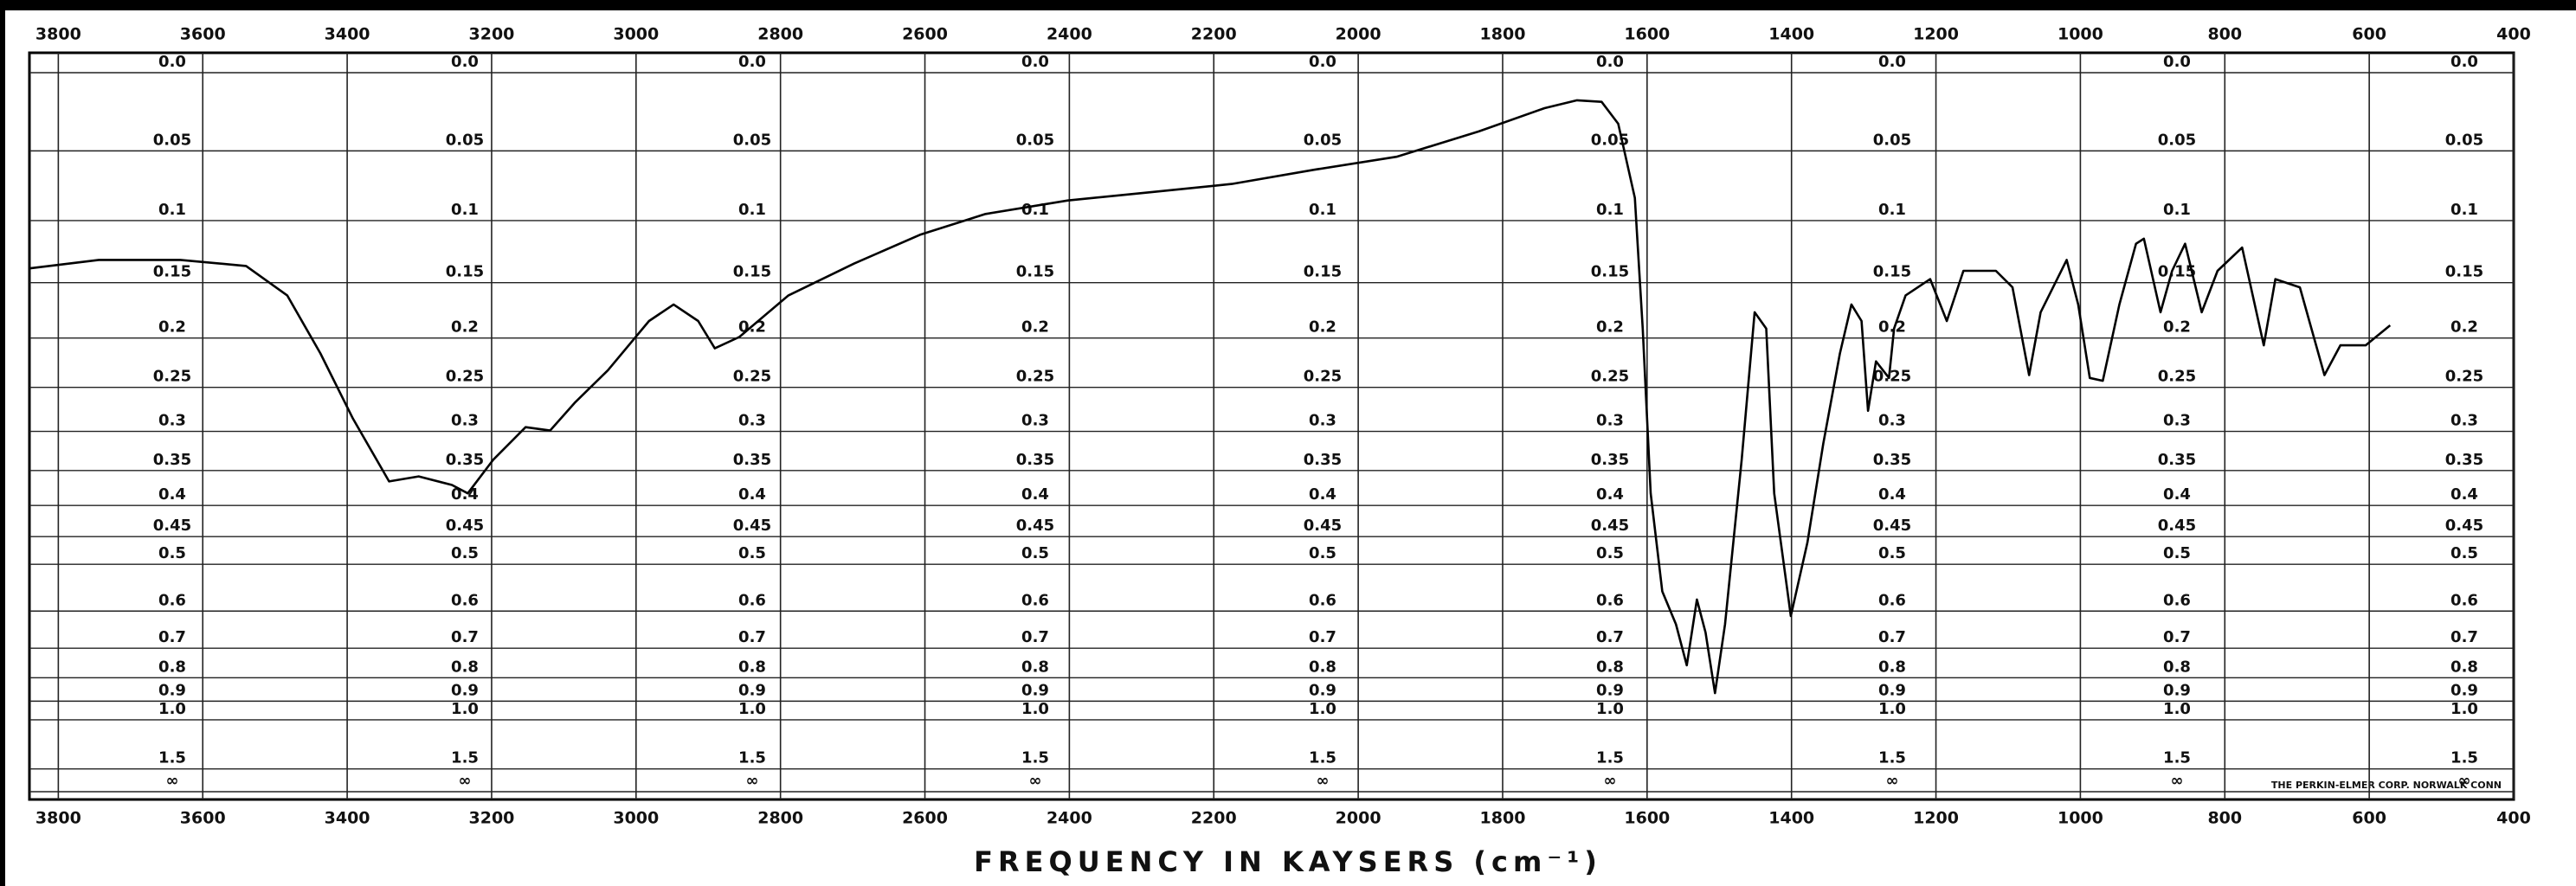 The height and width of the screenshot is (886, 2576). What do you see at coordinates (1358, 34) in the screenshot?
I see `x-tick-label: 2000` at bounding box center [1358, 34].